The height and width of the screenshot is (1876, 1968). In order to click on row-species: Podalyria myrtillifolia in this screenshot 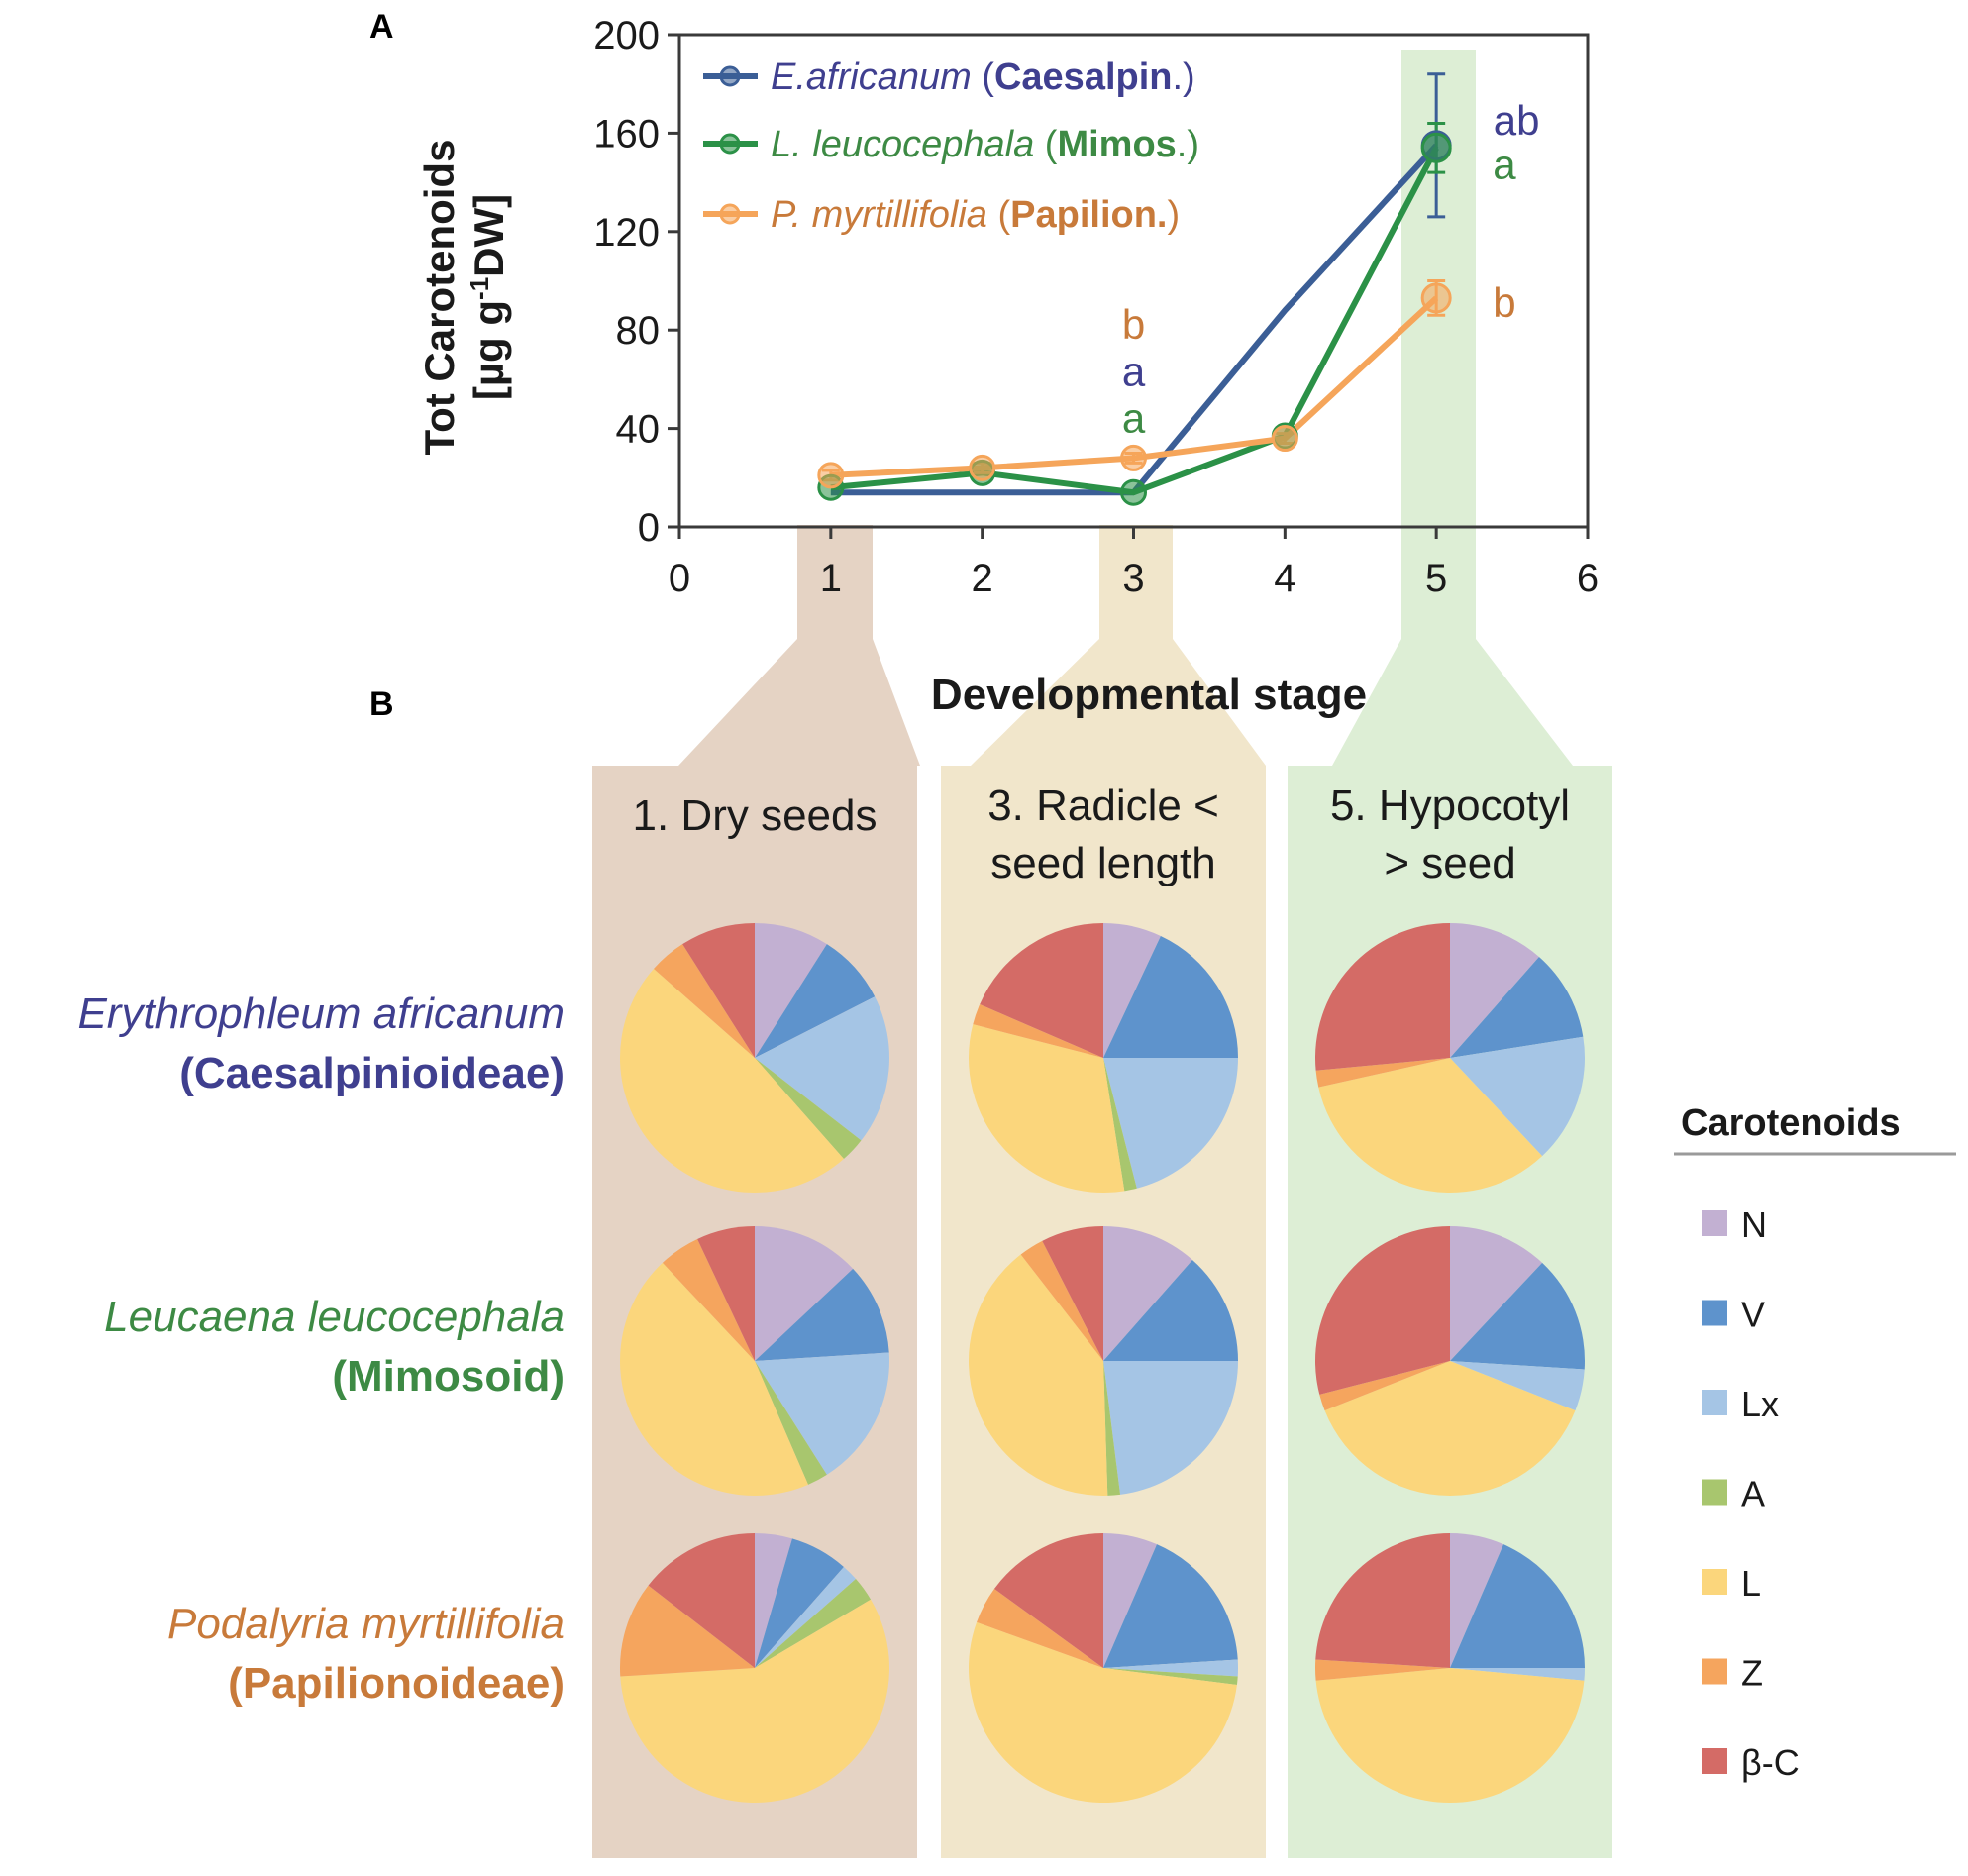, I will do `click(366, 1624)`.